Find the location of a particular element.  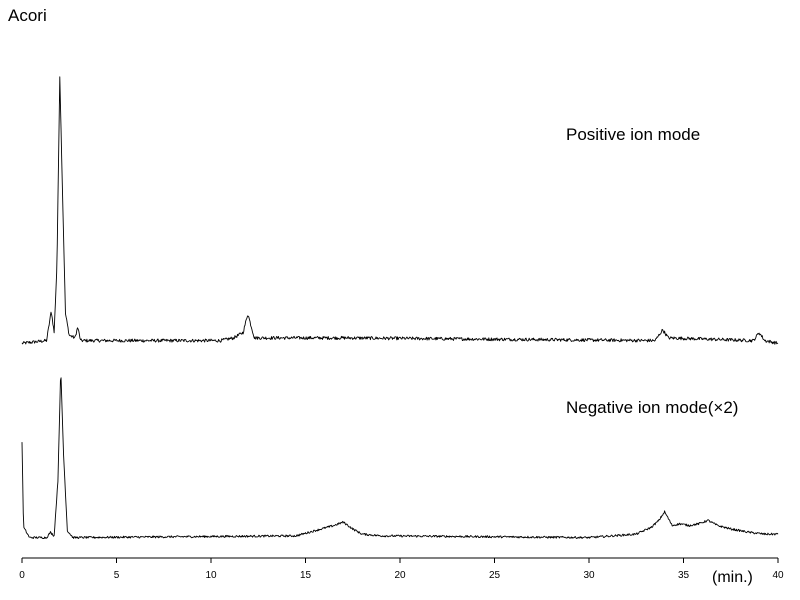

x-tick-label-0: 0 is located at coordinates (22, 575).